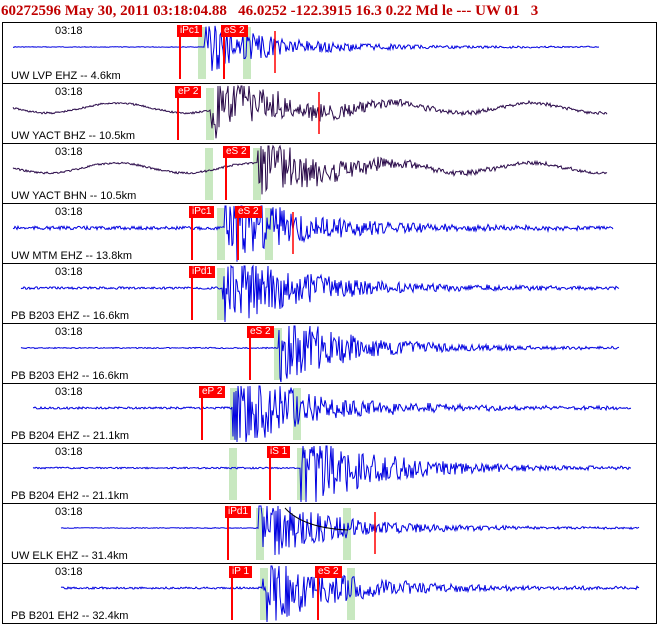  I want to click on phase-pick-label: iP 1, so click(241, 572).